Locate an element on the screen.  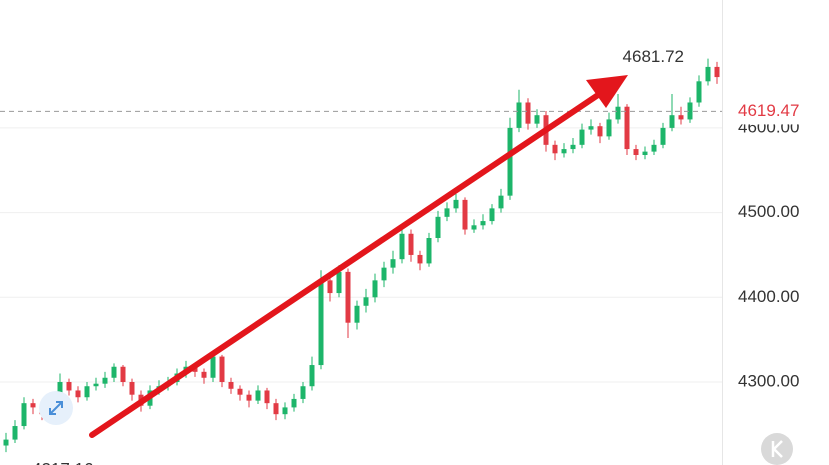
y-tick-label: 4500.00 is located at coordinates (768, 211).